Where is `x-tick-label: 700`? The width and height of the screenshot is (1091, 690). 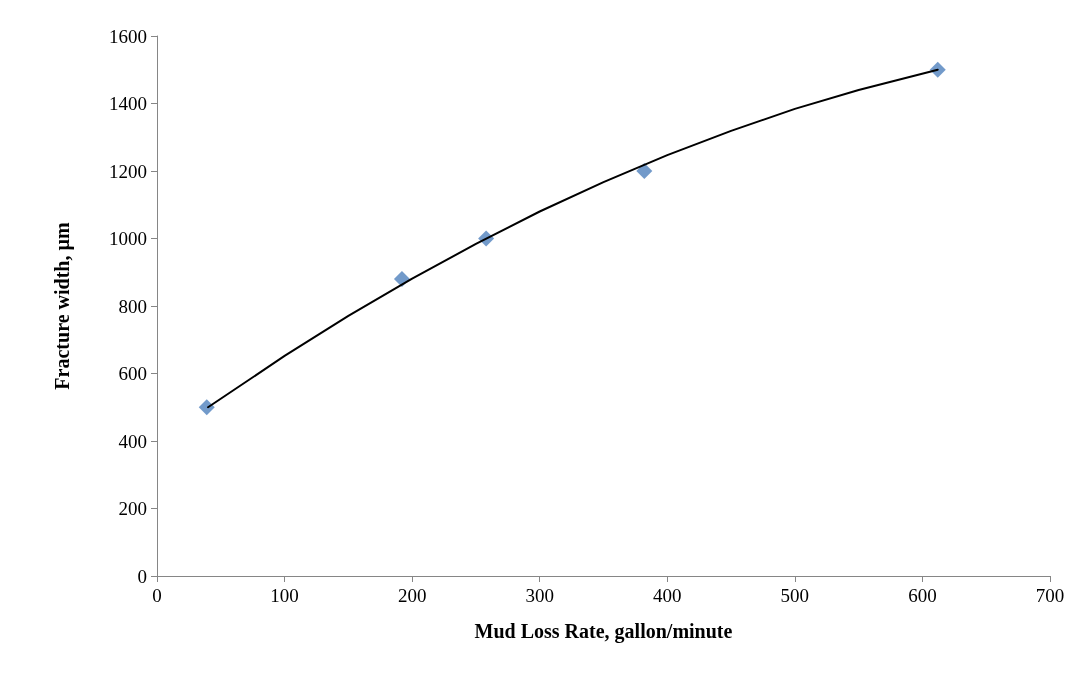 x-tick-label: 700 is located at coordinates (1050, 595).